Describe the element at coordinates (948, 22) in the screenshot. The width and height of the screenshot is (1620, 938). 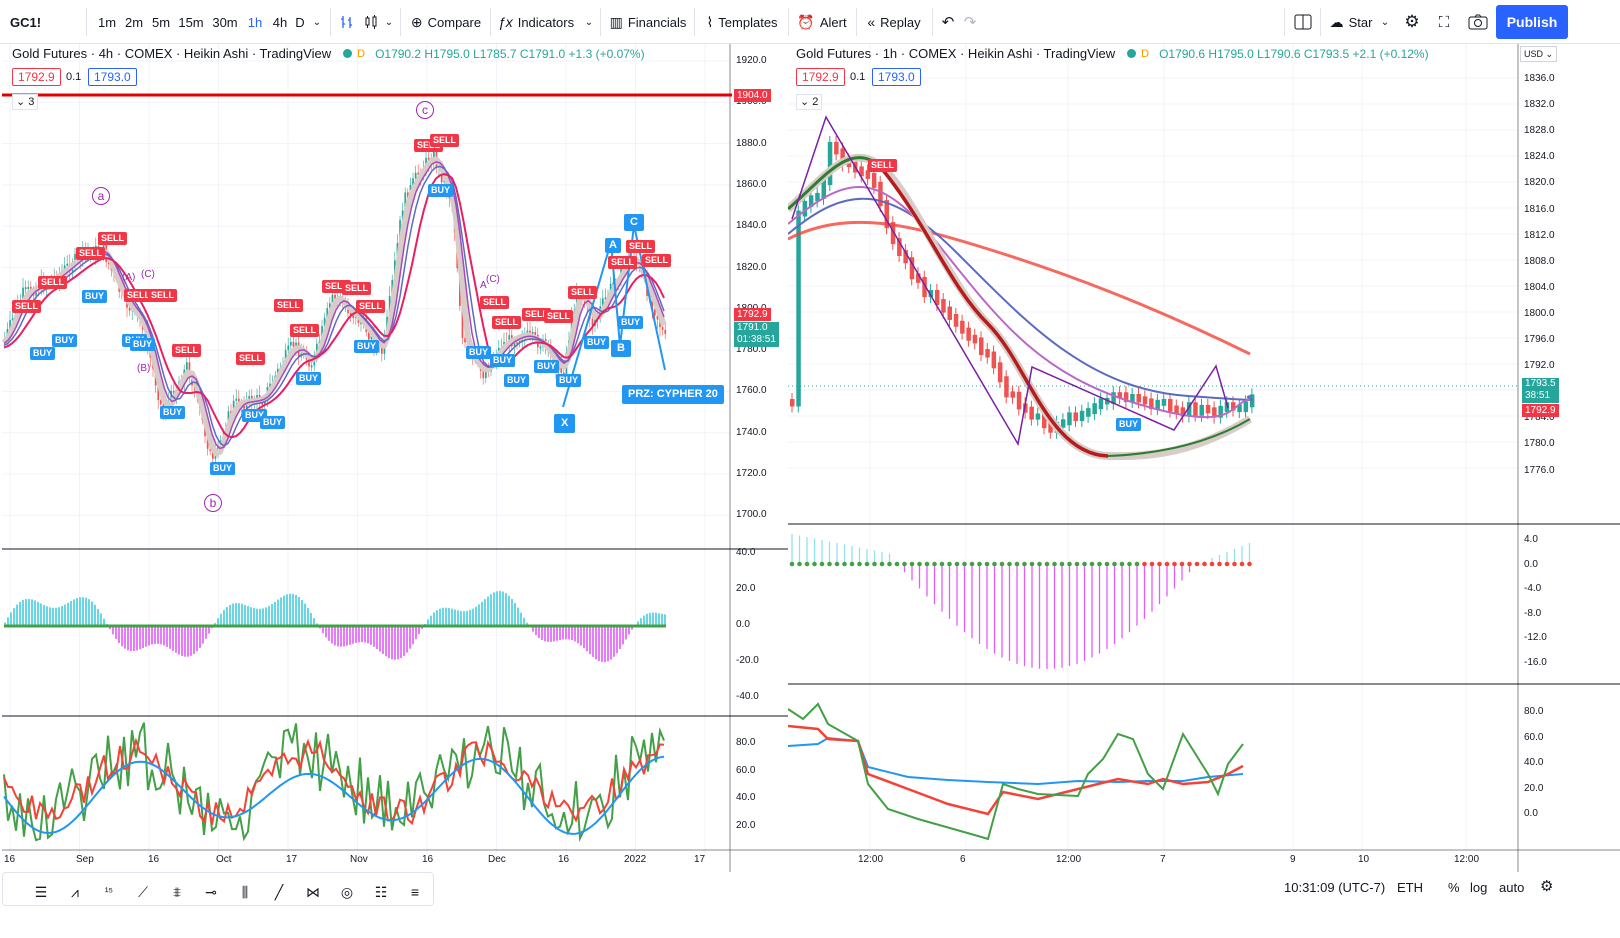
I see `undo-icon: ↶` at that location.